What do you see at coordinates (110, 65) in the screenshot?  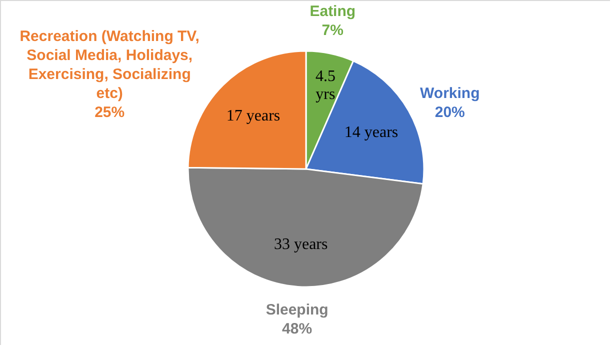 I see `slice-label: Recreation (Watching TV, Social Media, Holidays, Exercising, Socializing etc)` at bounding box center [110, 65].